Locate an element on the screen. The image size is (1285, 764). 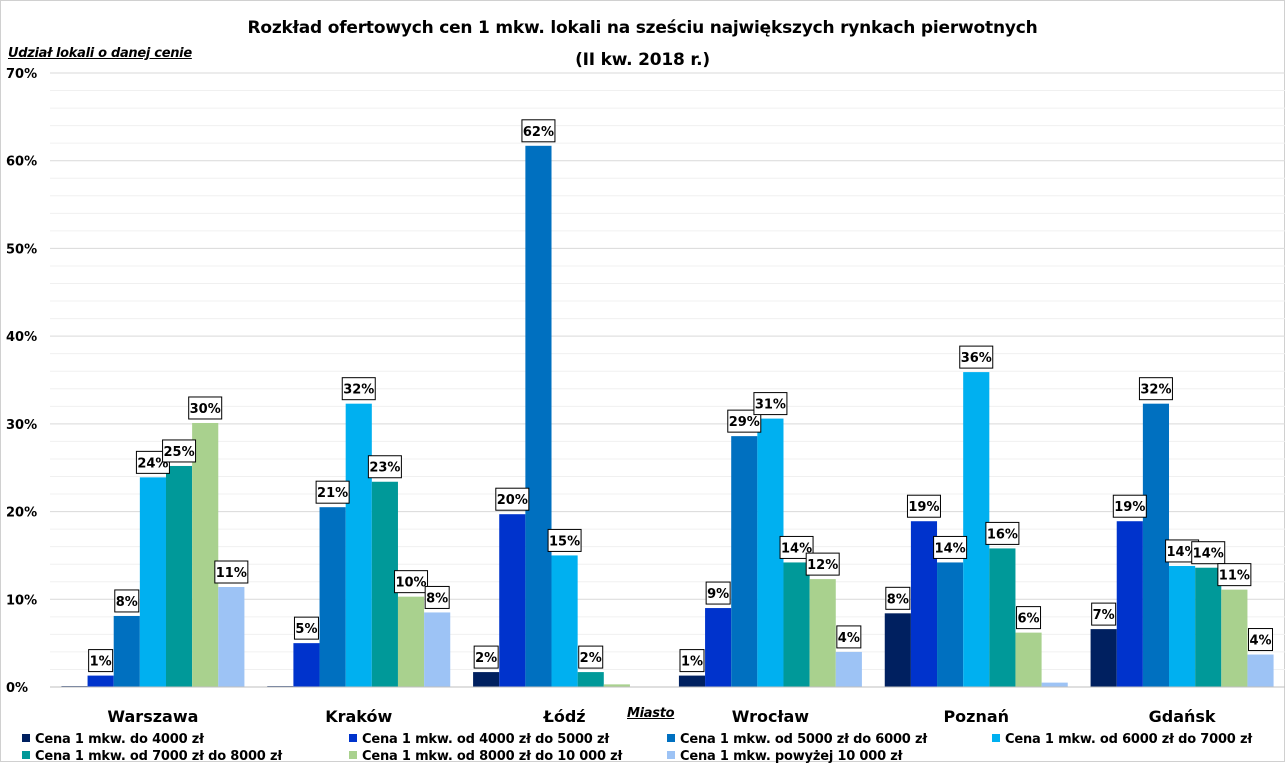
data-label: 31% is located at coordinates (770, 405).